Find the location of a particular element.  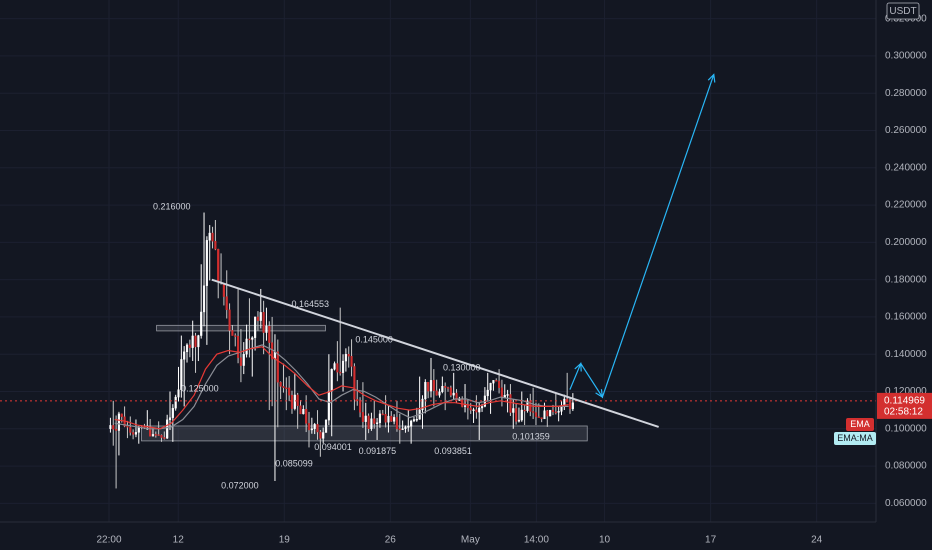

time-axis: 22:00 12 19 26 May 14:00 10 17 24 is located at coordinates (459, 540).